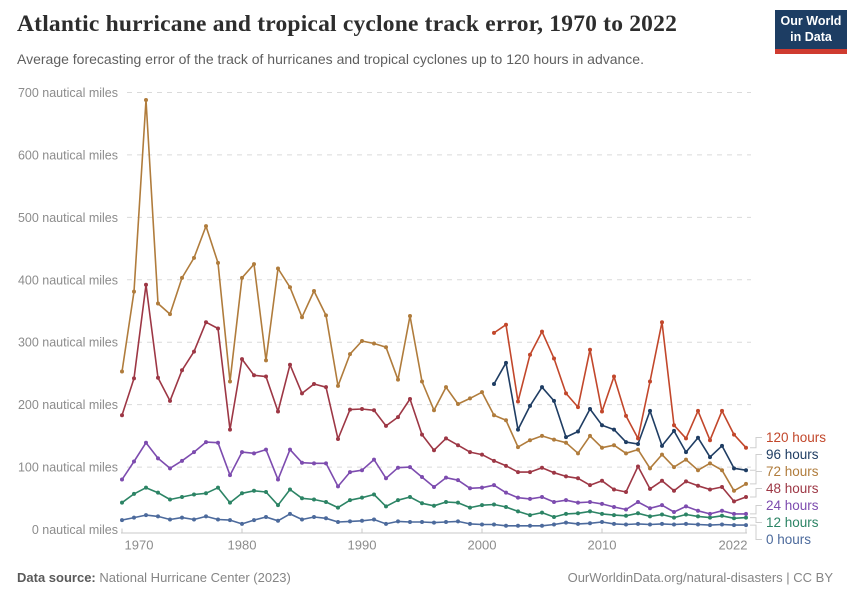 The width and height of the screenshot is (850, 600). What do you see at coordinates (796, 437) in the screenshot?
I see `legend-label-120-hours: 120 hours` at bounding box center [796, 437].